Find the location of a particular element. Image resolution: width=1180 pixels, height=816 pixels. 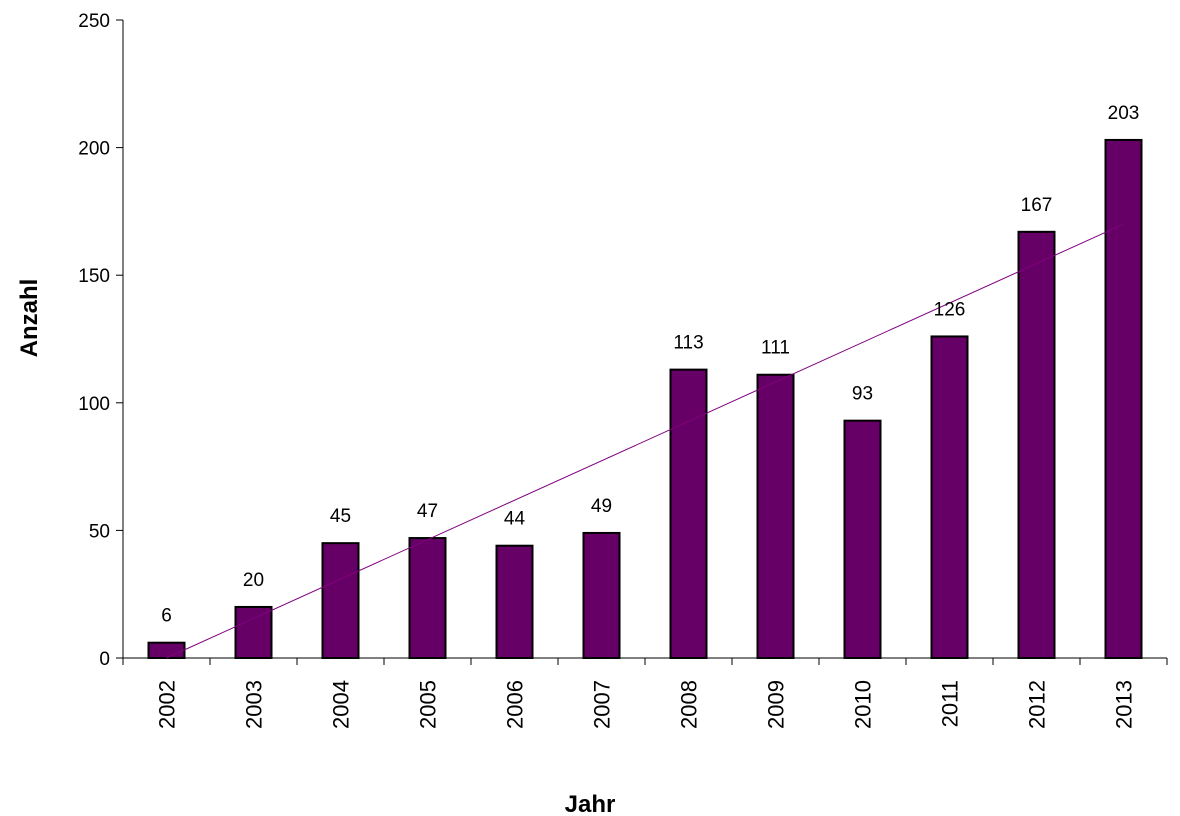

data-label: 126 is located at coordinates (950, 309).